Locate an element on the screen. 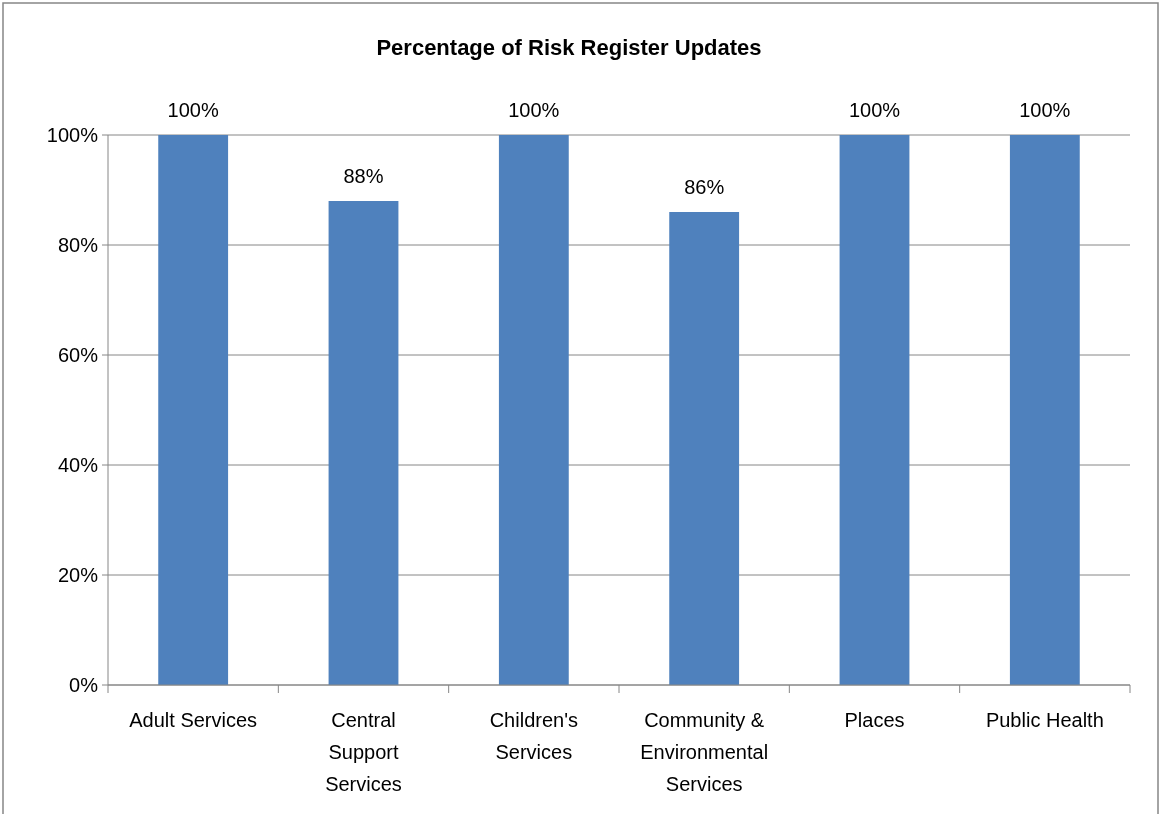 This screenshot has width=1161, height=814. y-tick-label: 20% is located at coordinates (78, 575).